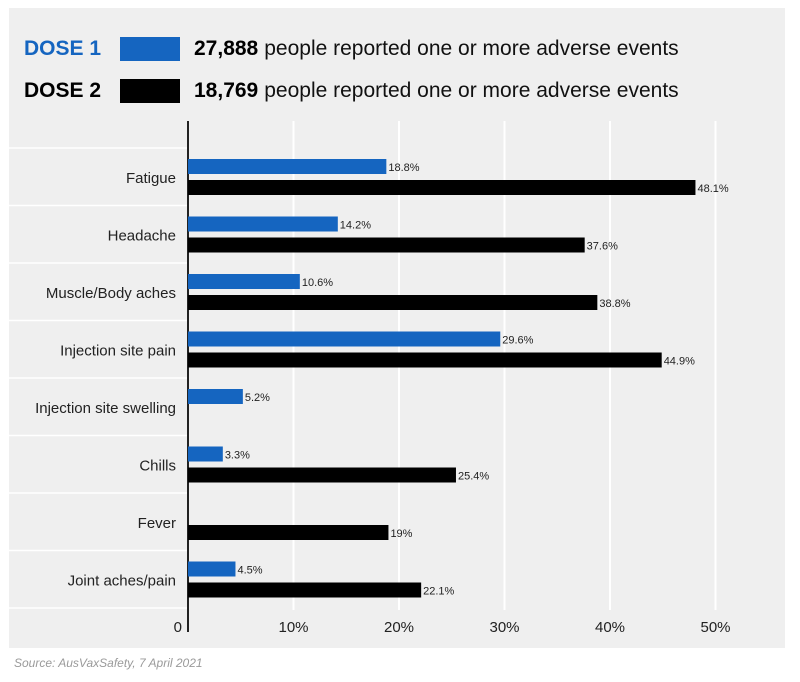 This screenshot has width=800, height=682. I want to click on legend-dose1-count: 27,888, so click(226, 48).